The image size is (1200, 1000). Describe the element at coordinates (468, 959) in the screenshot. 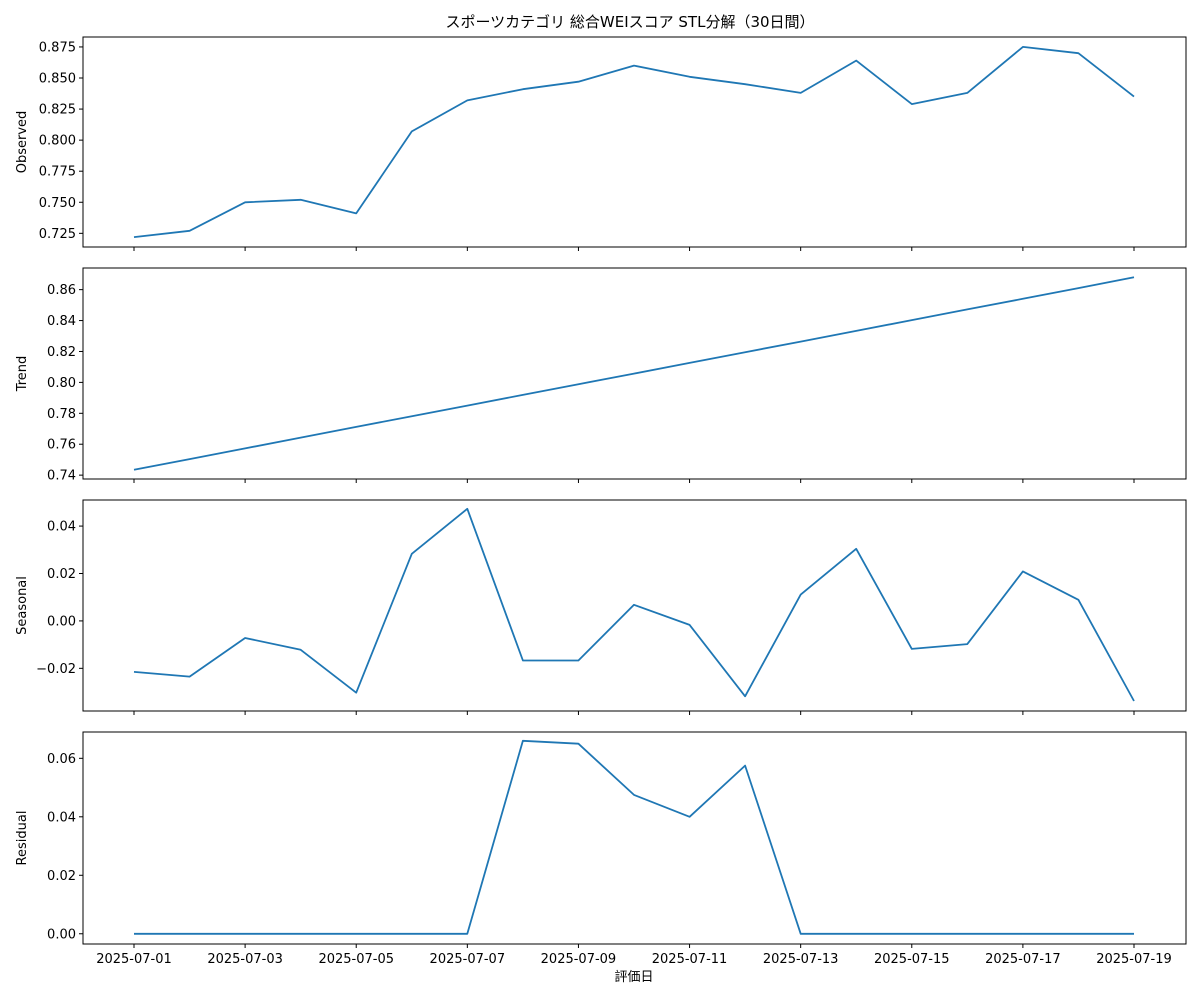

I see `x-tick-label: 2025-07-07` at that location.